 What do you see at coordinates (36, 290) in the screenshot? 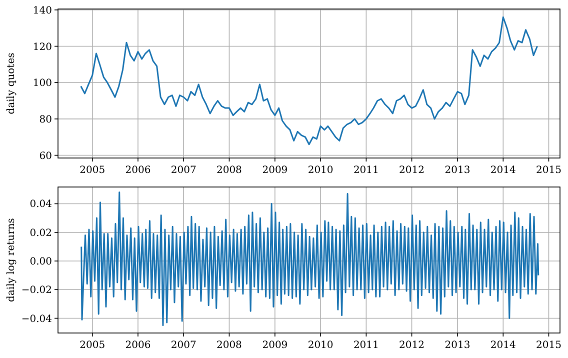
I see `y-tick-label: −0.02` at bounding box center [36, 290].